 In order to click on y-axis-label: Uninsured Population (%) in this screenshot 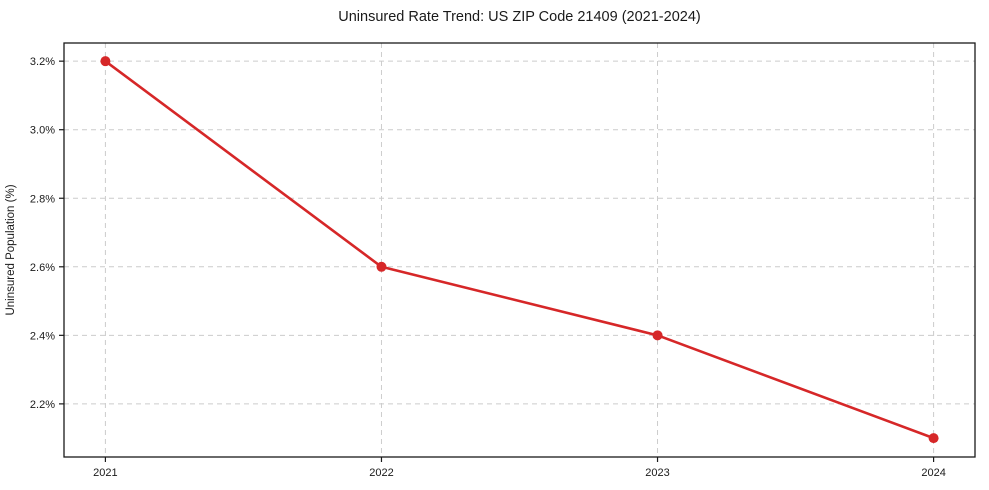, I will do `click(11, 249)`.